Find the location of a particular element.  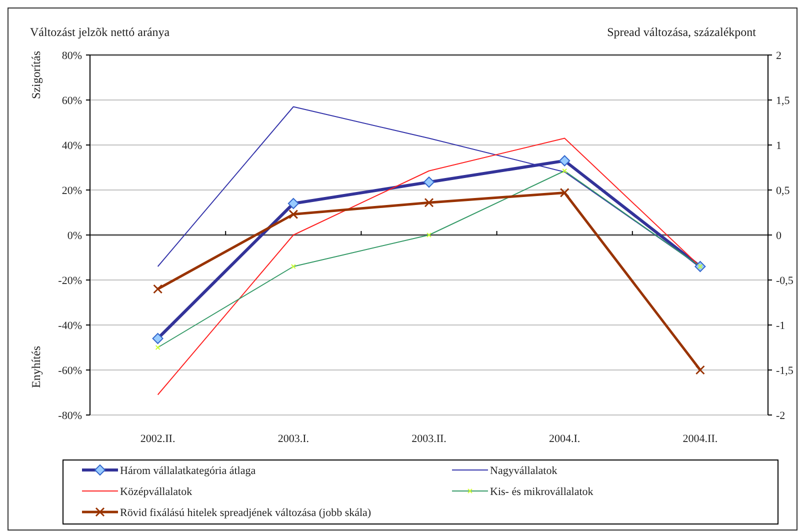

y2-tick-label: 0 is located at coordinates (779, 236).